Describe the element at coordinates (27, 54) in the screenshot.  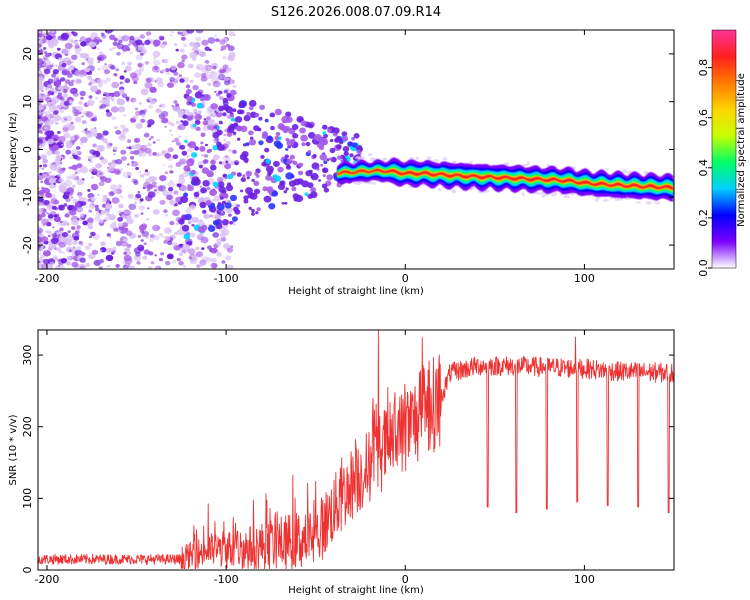
I see `y-tick-label: 20` at that location.